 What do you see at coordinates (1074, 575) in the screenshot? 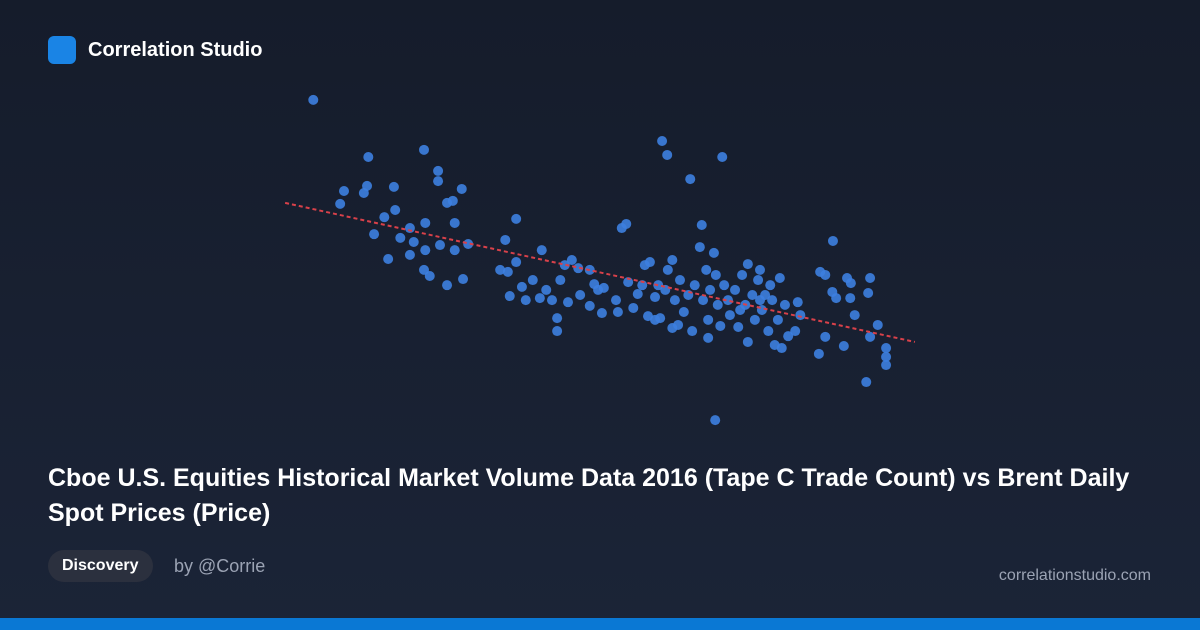
I see `site-url: correlationstudio.com` at bounding box center [1074, 575].